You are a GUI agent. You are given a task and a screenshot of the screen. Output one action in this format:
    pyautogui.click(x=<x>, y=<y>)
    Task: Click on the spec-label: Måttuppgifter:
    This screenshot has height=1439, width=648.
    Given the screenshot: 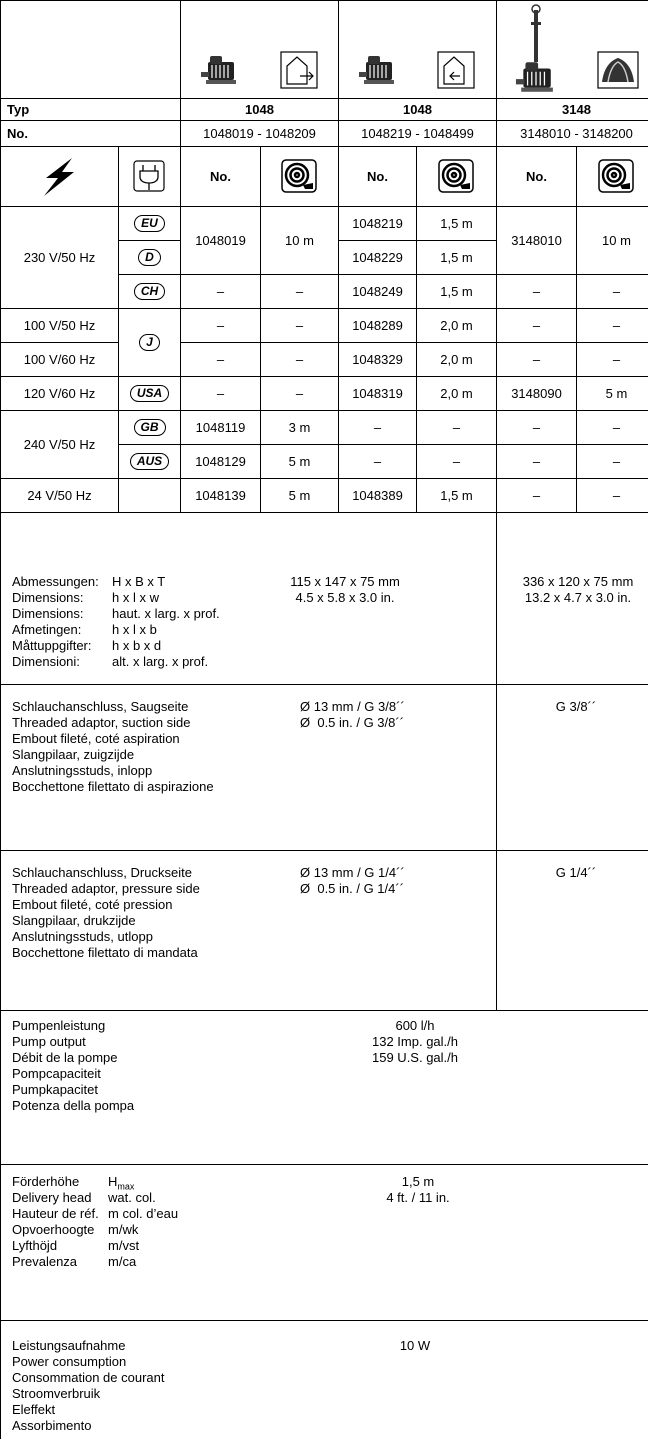 What is the action you would take?
    pyautogui.click(x=52, y=645)
    